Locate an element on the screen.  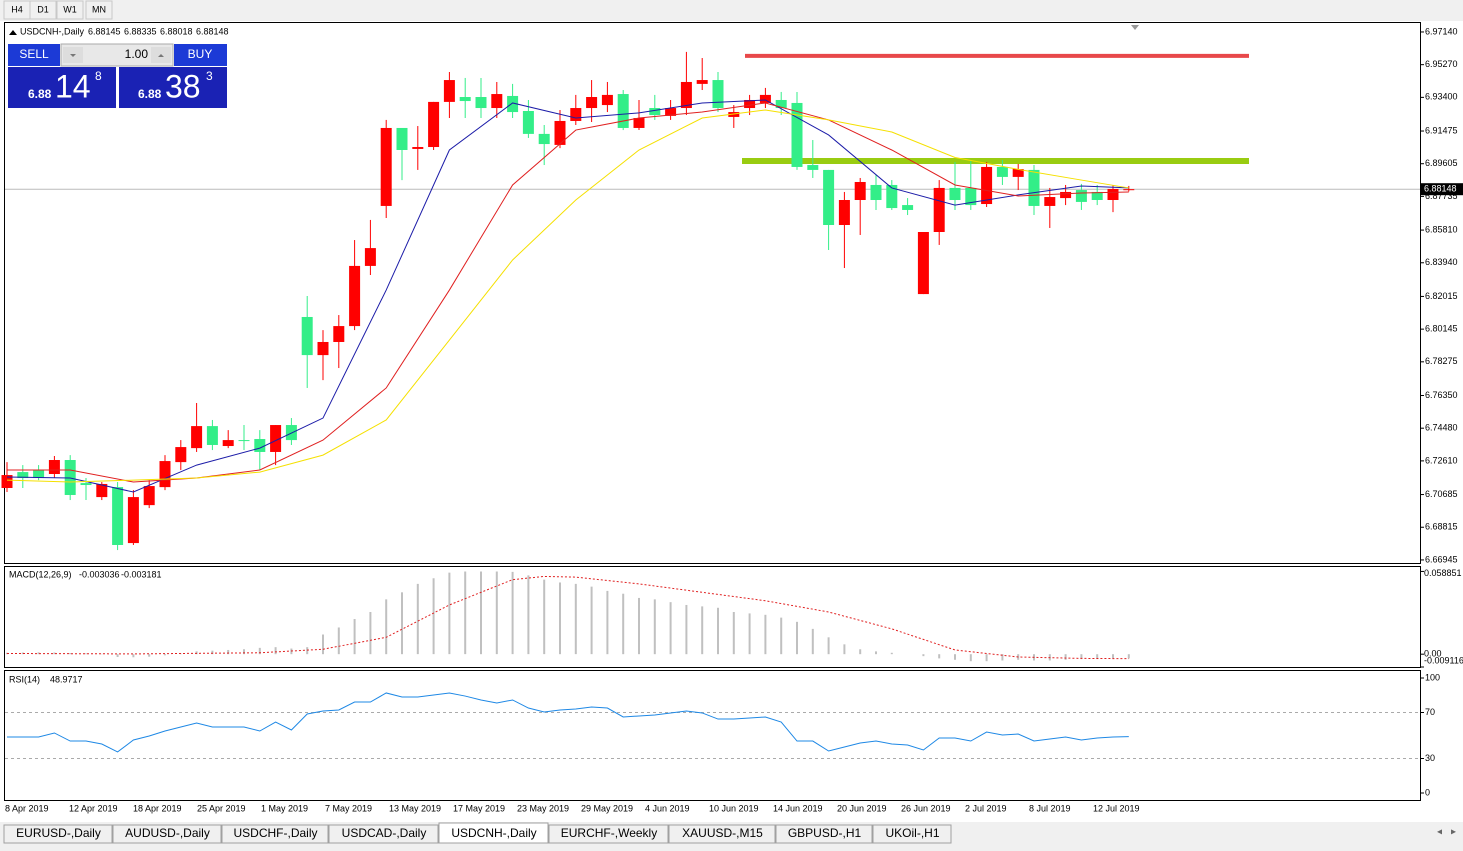
buy-label: BUY is located at coordinates (200, 54).